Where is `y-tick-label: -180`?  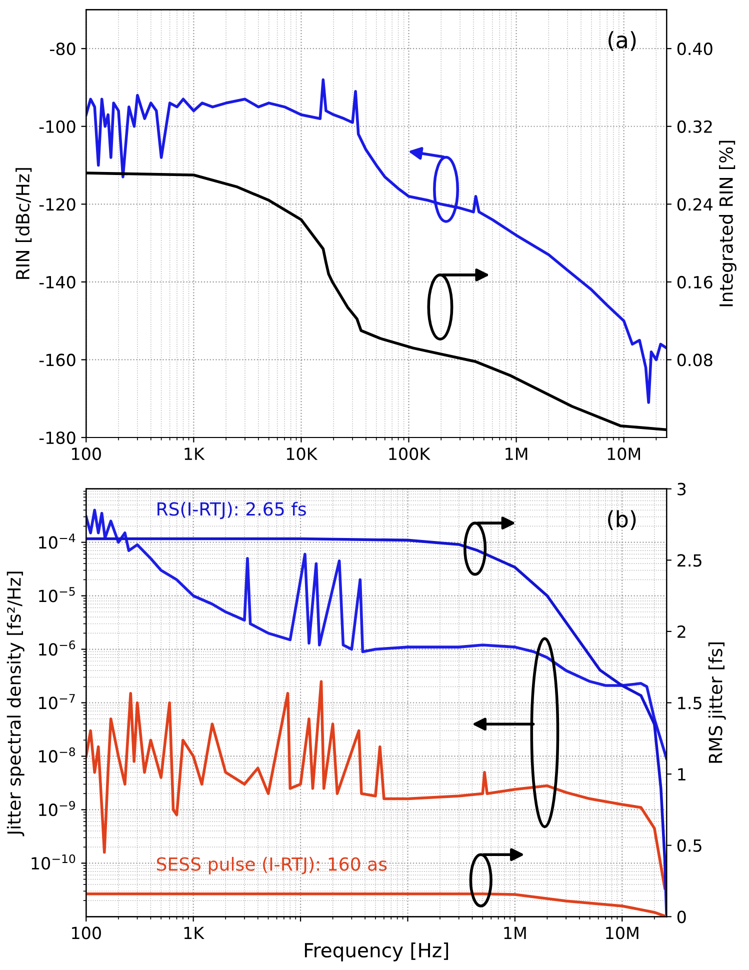
y-tick-label: -180 is located at coordinates (57, 437).